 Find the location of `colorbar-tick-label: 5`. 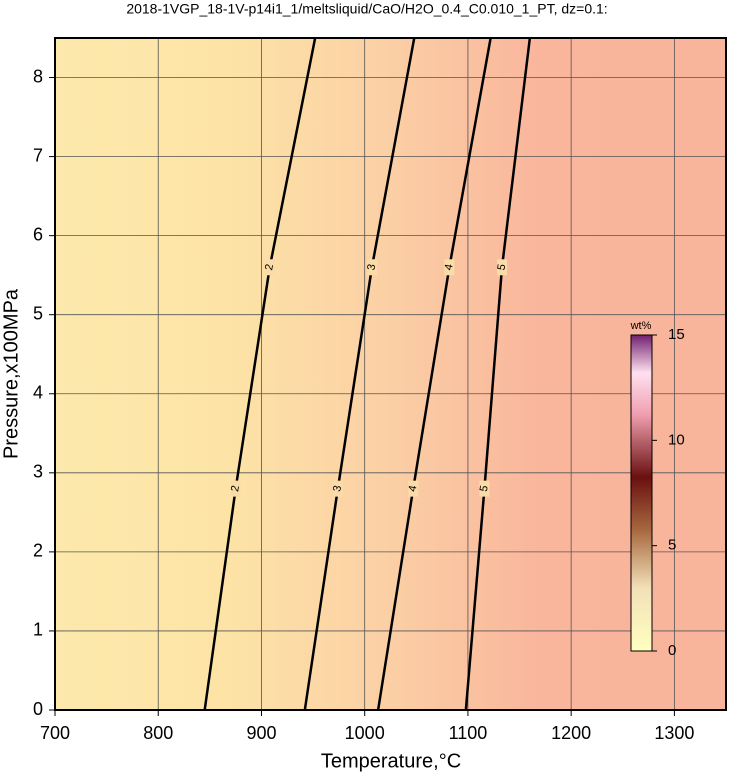

colorbar-tick-label: 5 is located at coordinates (672, 545).